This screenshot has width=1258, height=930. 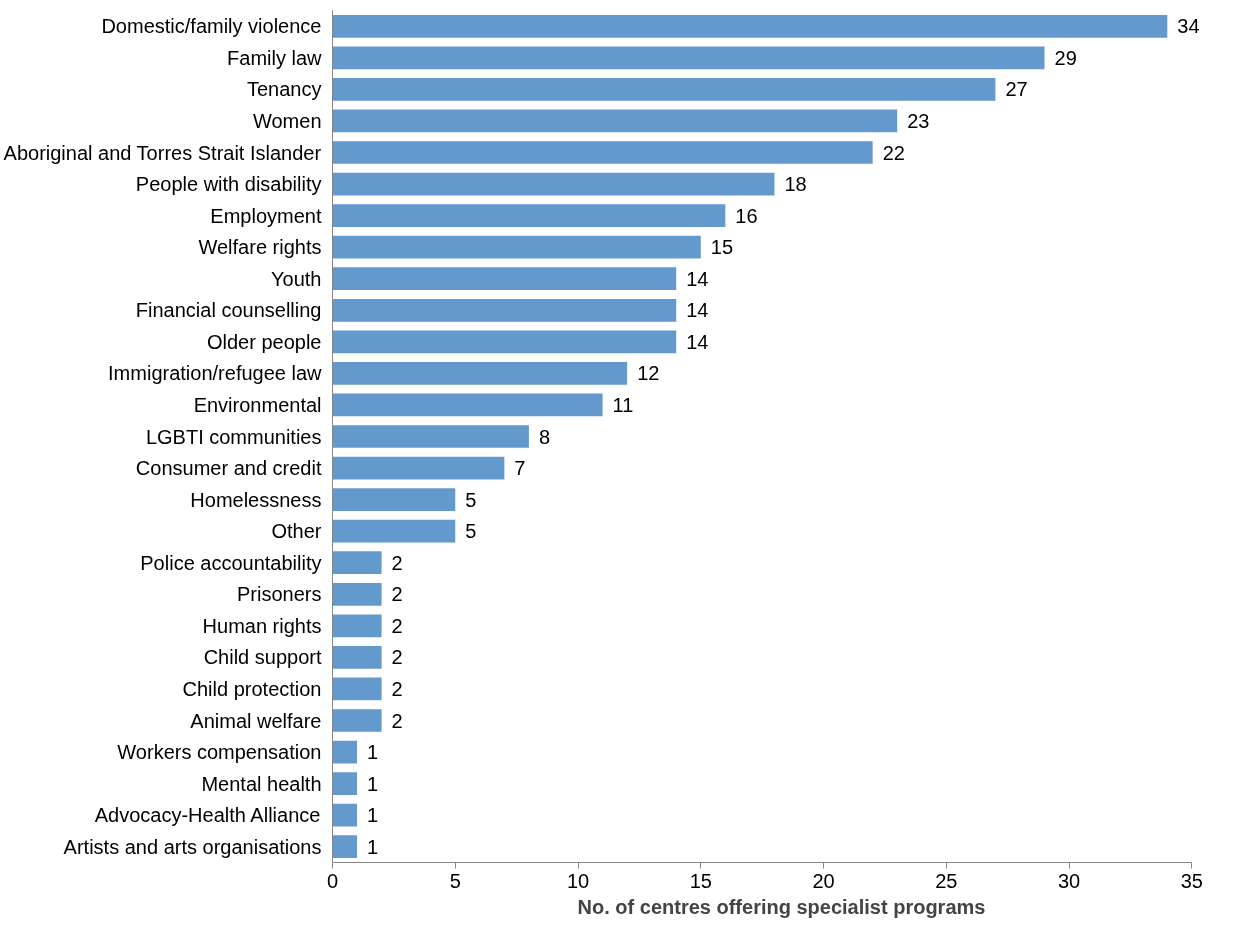 I want to click on y-tick-label: Women, so click(x=287, y=120).